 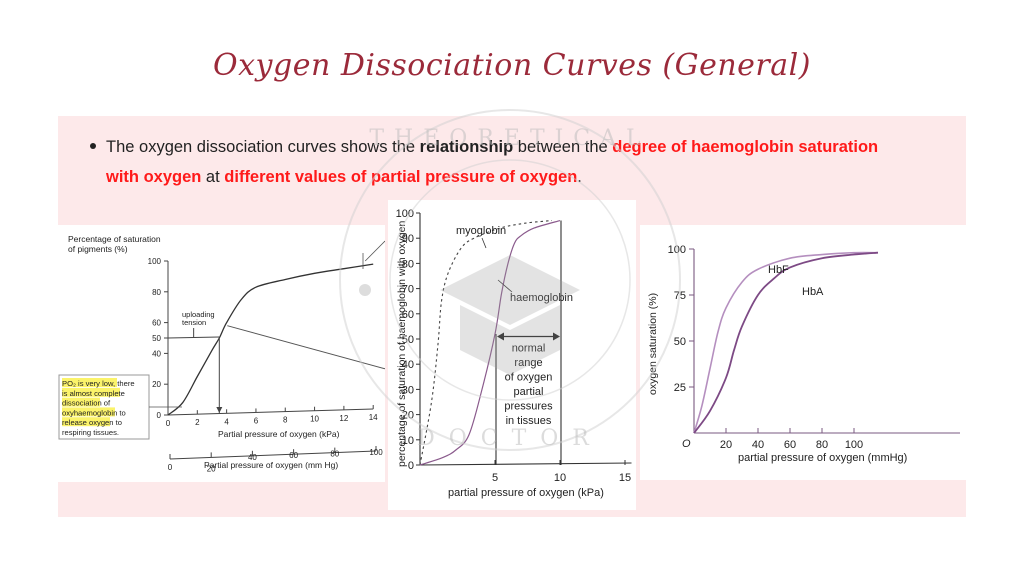 I want to click on svg-text:Partial pressure of oxygen (mm: Partial pressure of oxygen (mm Hg), so click(x=271, y=465).